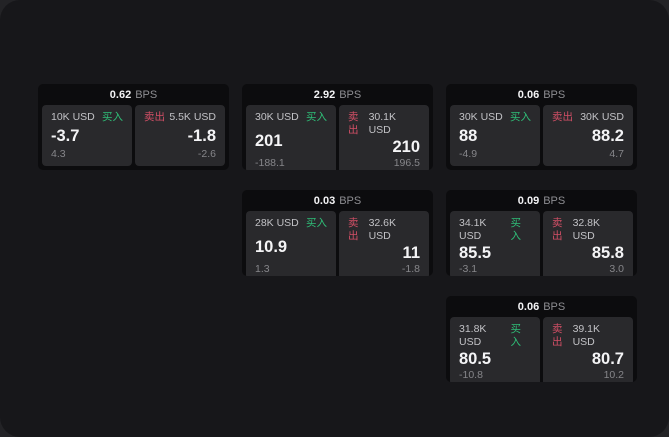 The width and height of the screenshot is (669, 437). I want to click on sell-quote-panel: 卖出 30.1K USD 210 196.5, so click(384, 137).